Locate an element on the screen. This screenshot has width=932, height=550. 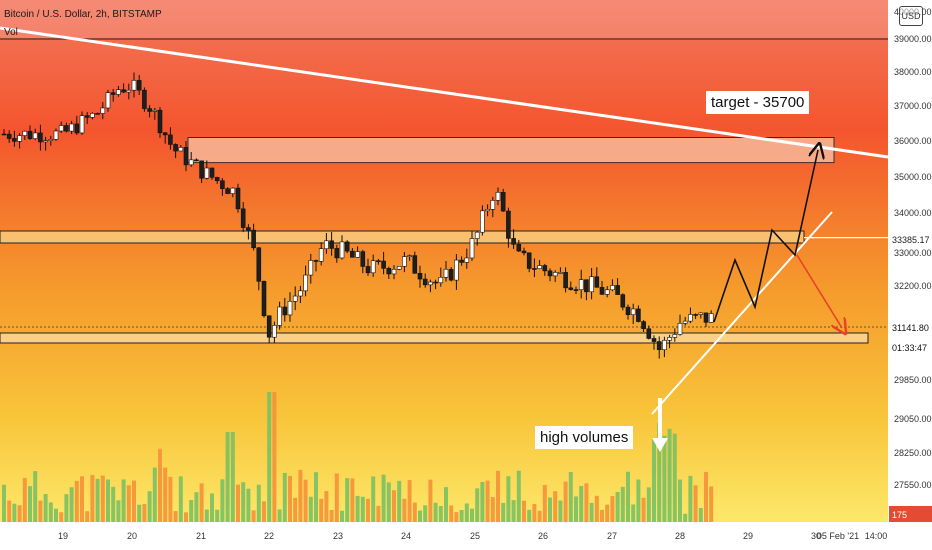
x-tick-label: 23 is located at coordinates (338, 536).